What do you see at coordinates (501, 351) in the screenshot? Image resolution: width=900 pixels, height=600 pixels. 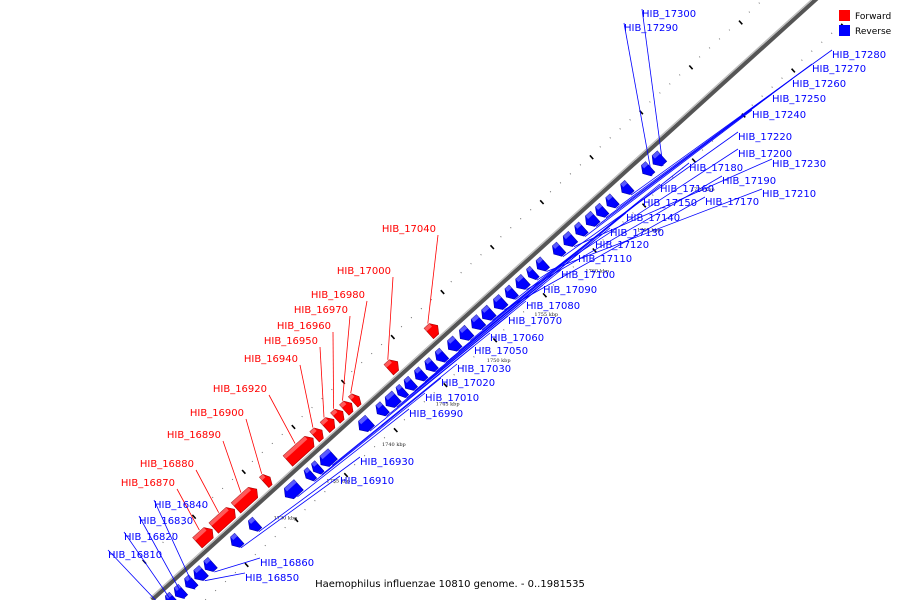 I see `label-hib-17050: HIB_17050` at bounding box center [501, 351].